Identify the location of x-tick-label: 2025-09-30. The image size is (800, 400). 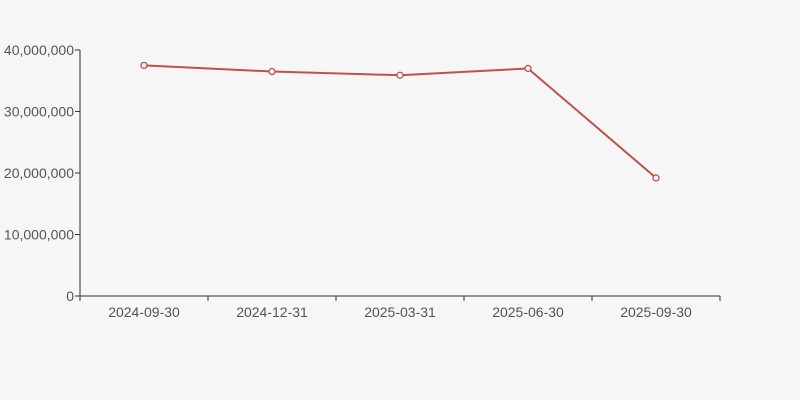
(656, 312).